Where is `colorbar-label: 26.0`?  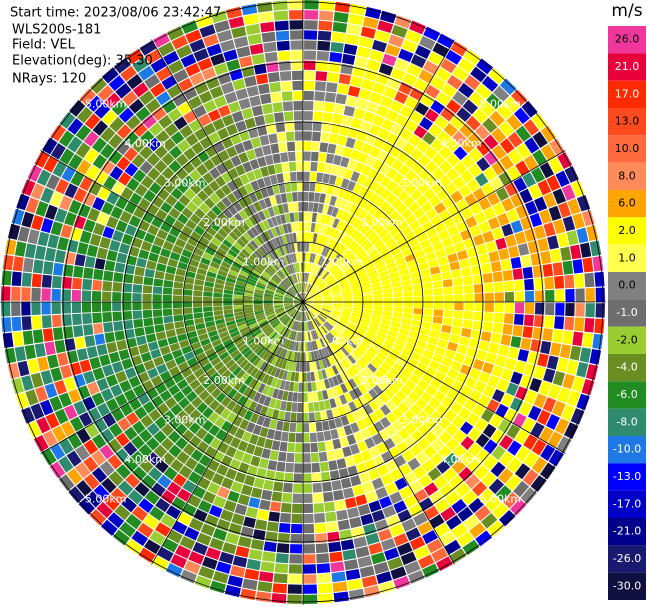
colorbar-label: 26.0 is located at coordinates (627, 39).